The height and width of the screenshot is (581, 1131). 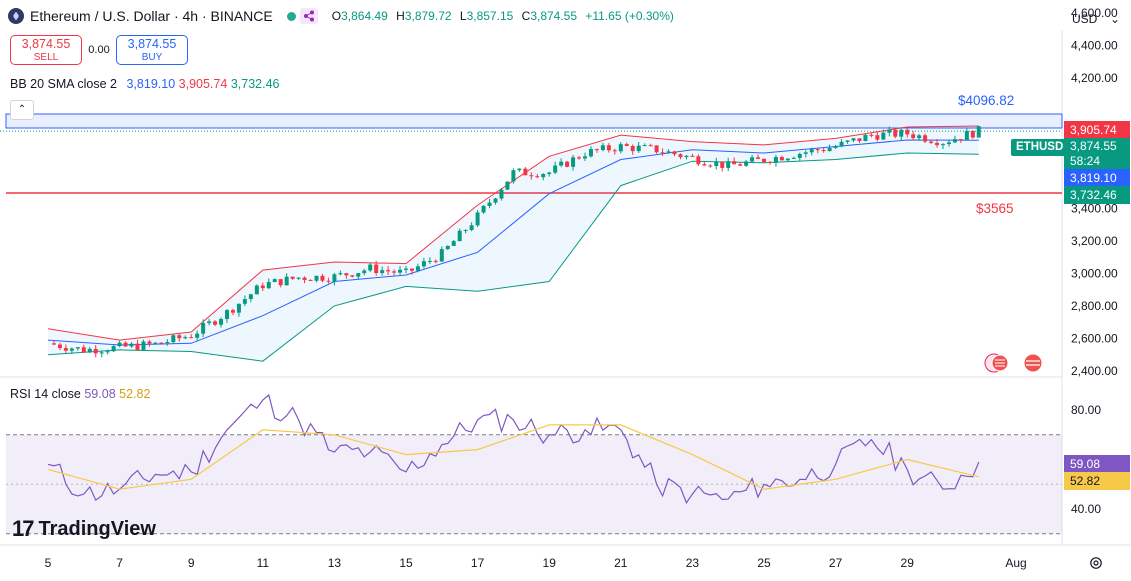 What do you see at coordinates (1114, 19) in the screenshot?
I see `chevron-down-icon: ⌄` at bounding box center [1114, 19].